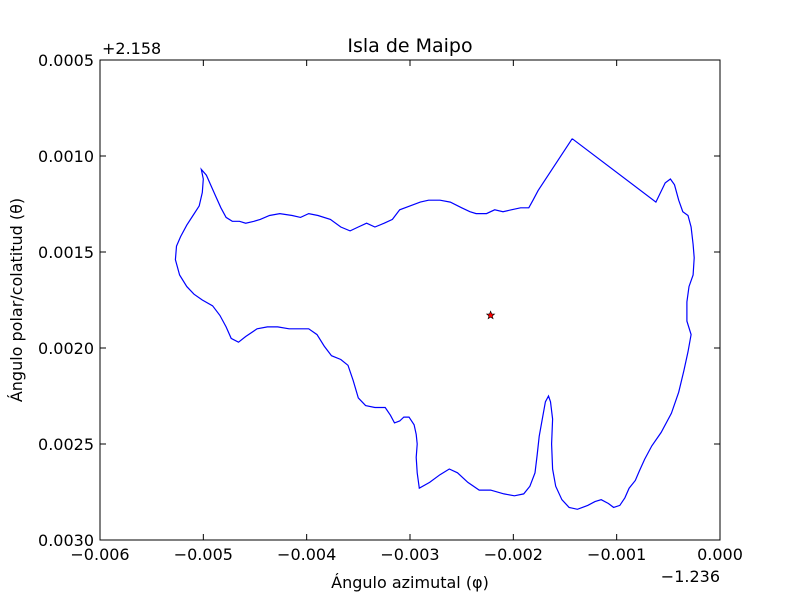 The height and width of the screenshot is (600, 800). What do you see at coordinates (690, 576) in the screenshot?
I see `x-offset-label: −1.236` at bounding box center [690, 576].